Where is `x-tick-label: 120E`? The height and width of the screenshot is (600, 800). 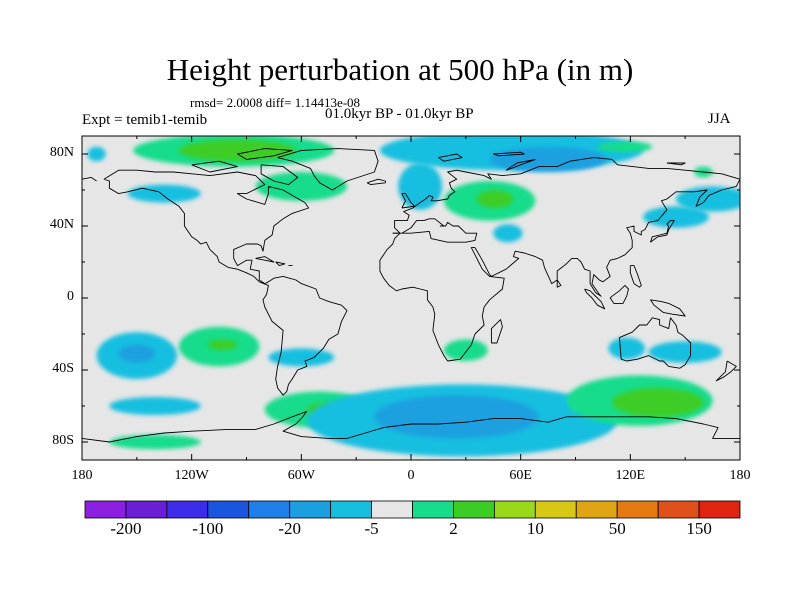 x-tick-label: 120E is located at coordinates (630, 475).